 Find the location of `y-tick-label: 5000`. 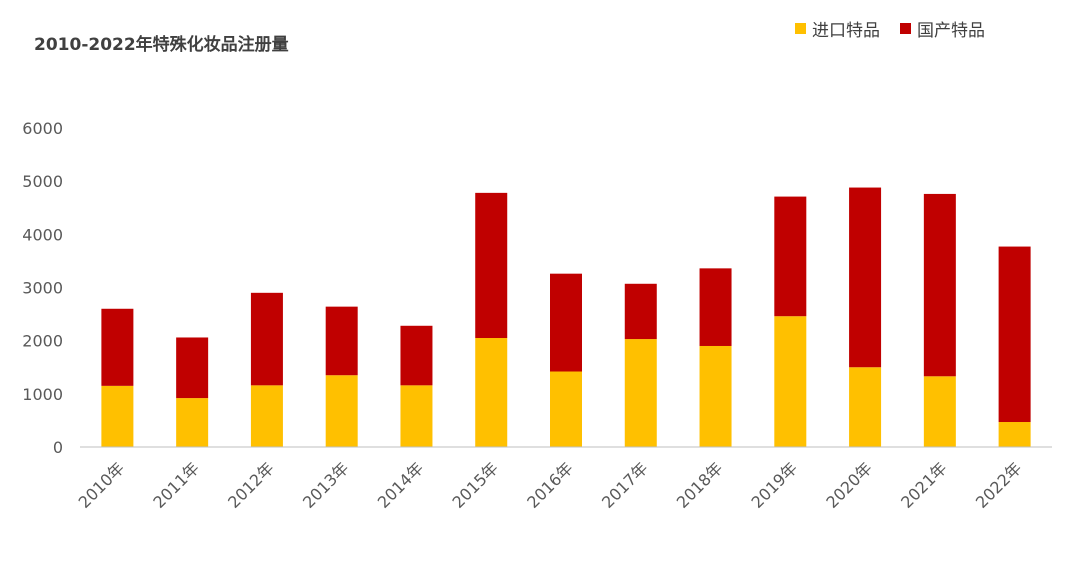

y-tick-label: 5000 is located at coordinates (42, 181).